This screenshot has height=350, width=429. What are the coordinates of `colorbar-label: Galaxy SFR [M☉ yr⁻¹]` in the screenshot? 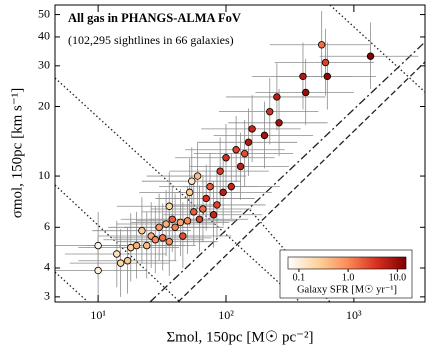 It's located at (347, 289).